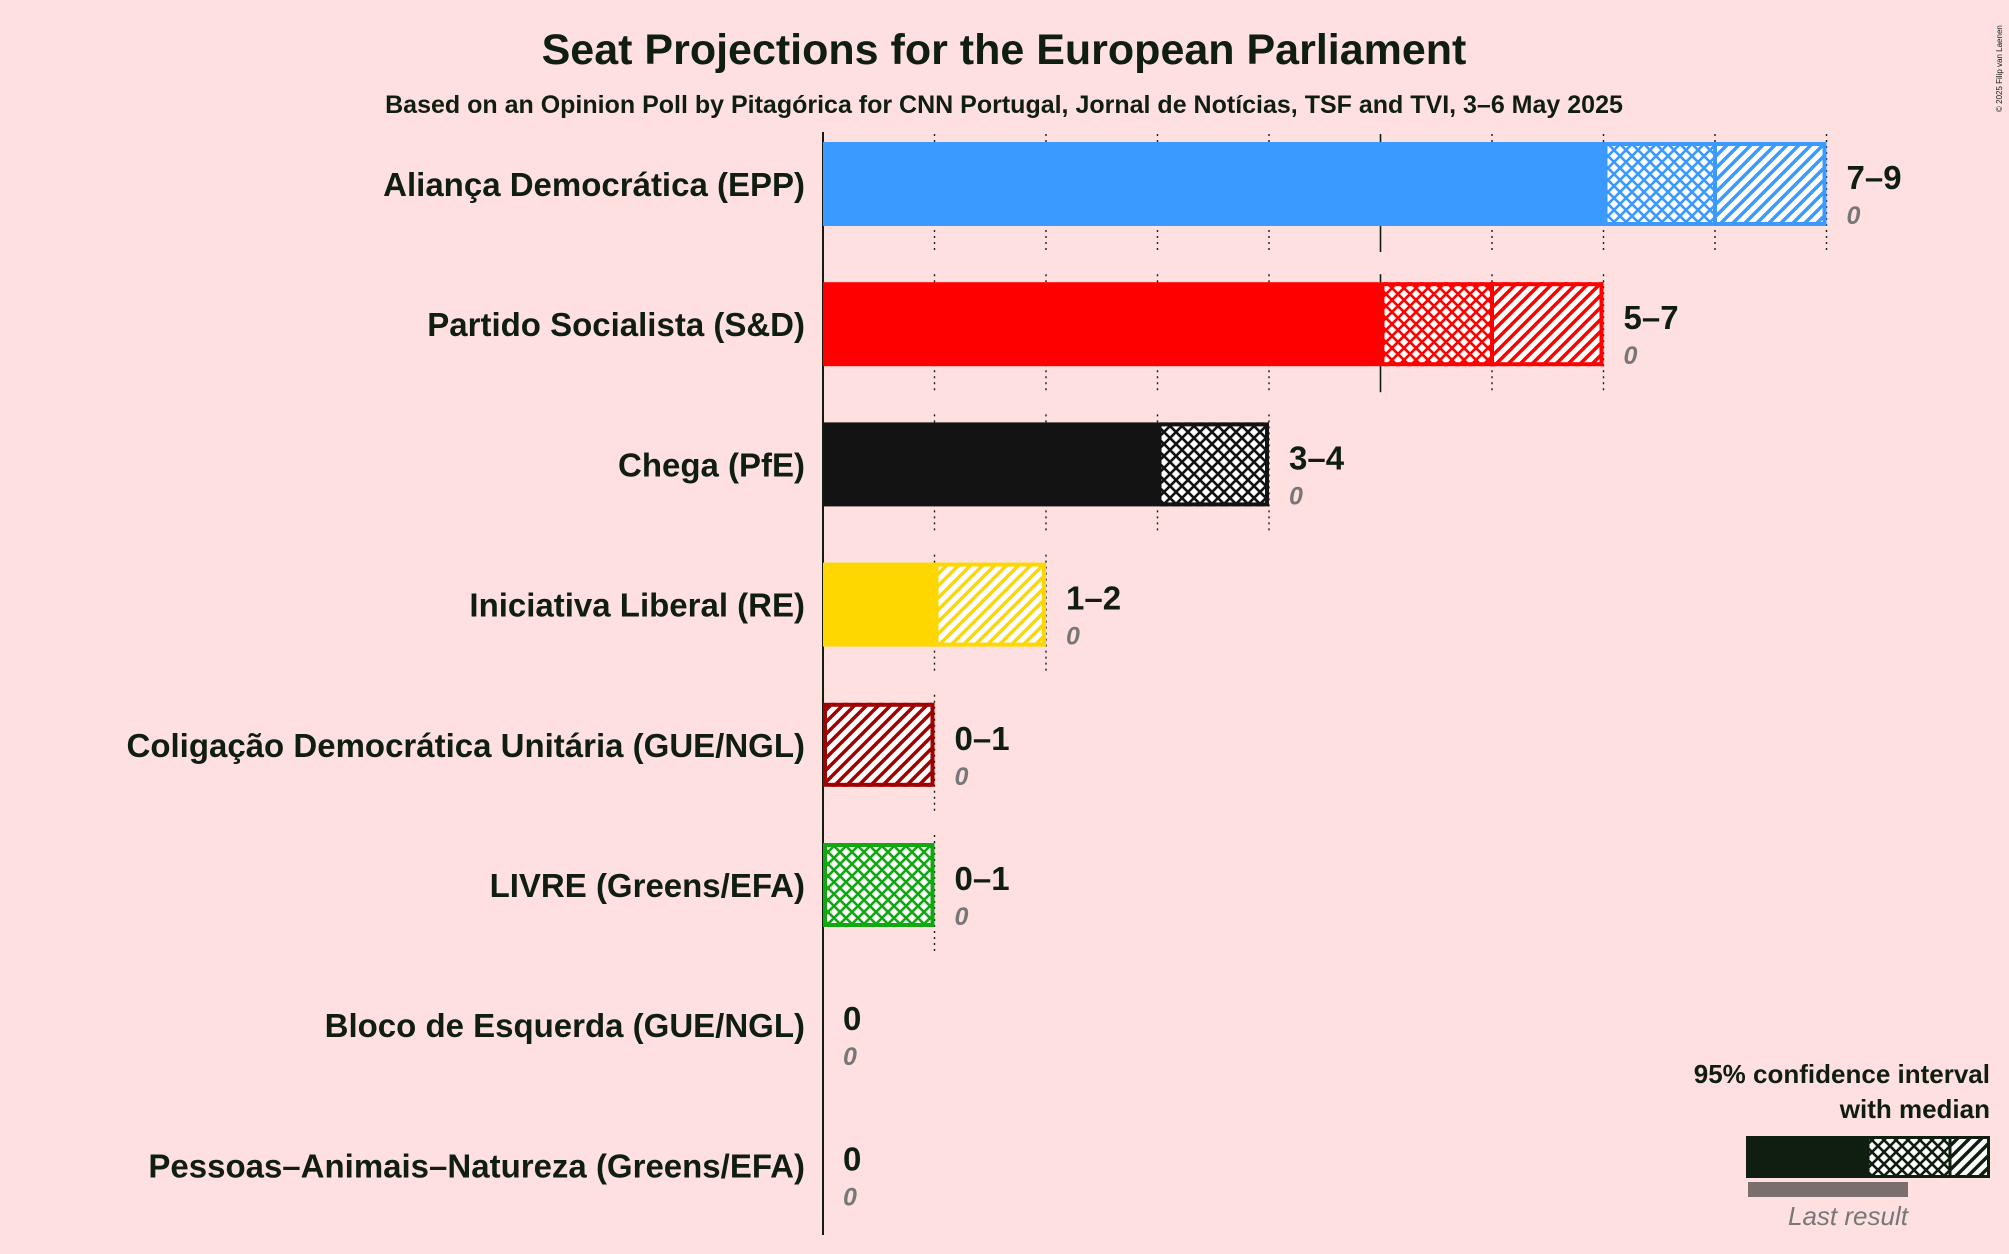 Image resolution: width=2009 pixels, height=1254 pixels. Describe the element at coordinates (1807, 1157) in the screenshot. I see `legend-certain` at that location.